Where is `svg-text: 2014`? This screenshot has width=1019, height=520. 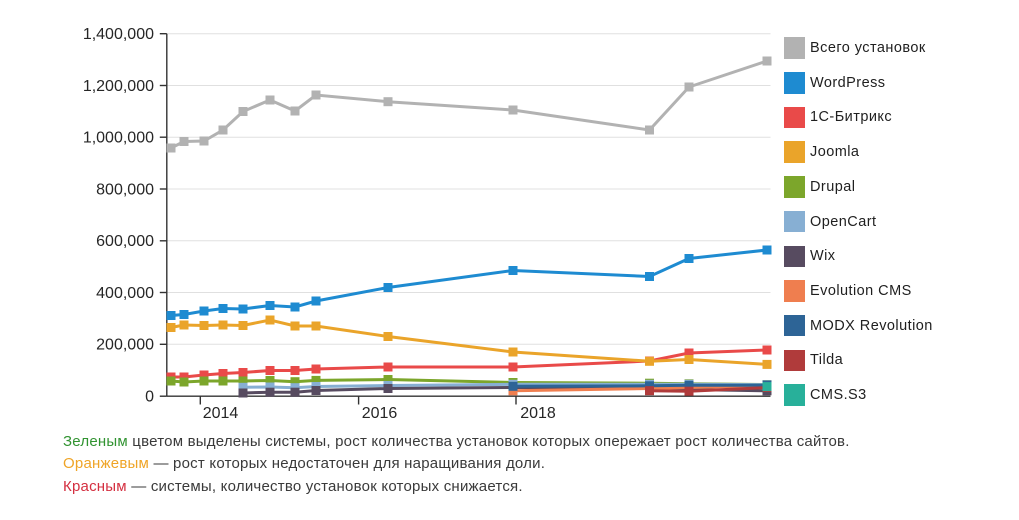 svg-text: 2014 is located at coordinates (221, 413).